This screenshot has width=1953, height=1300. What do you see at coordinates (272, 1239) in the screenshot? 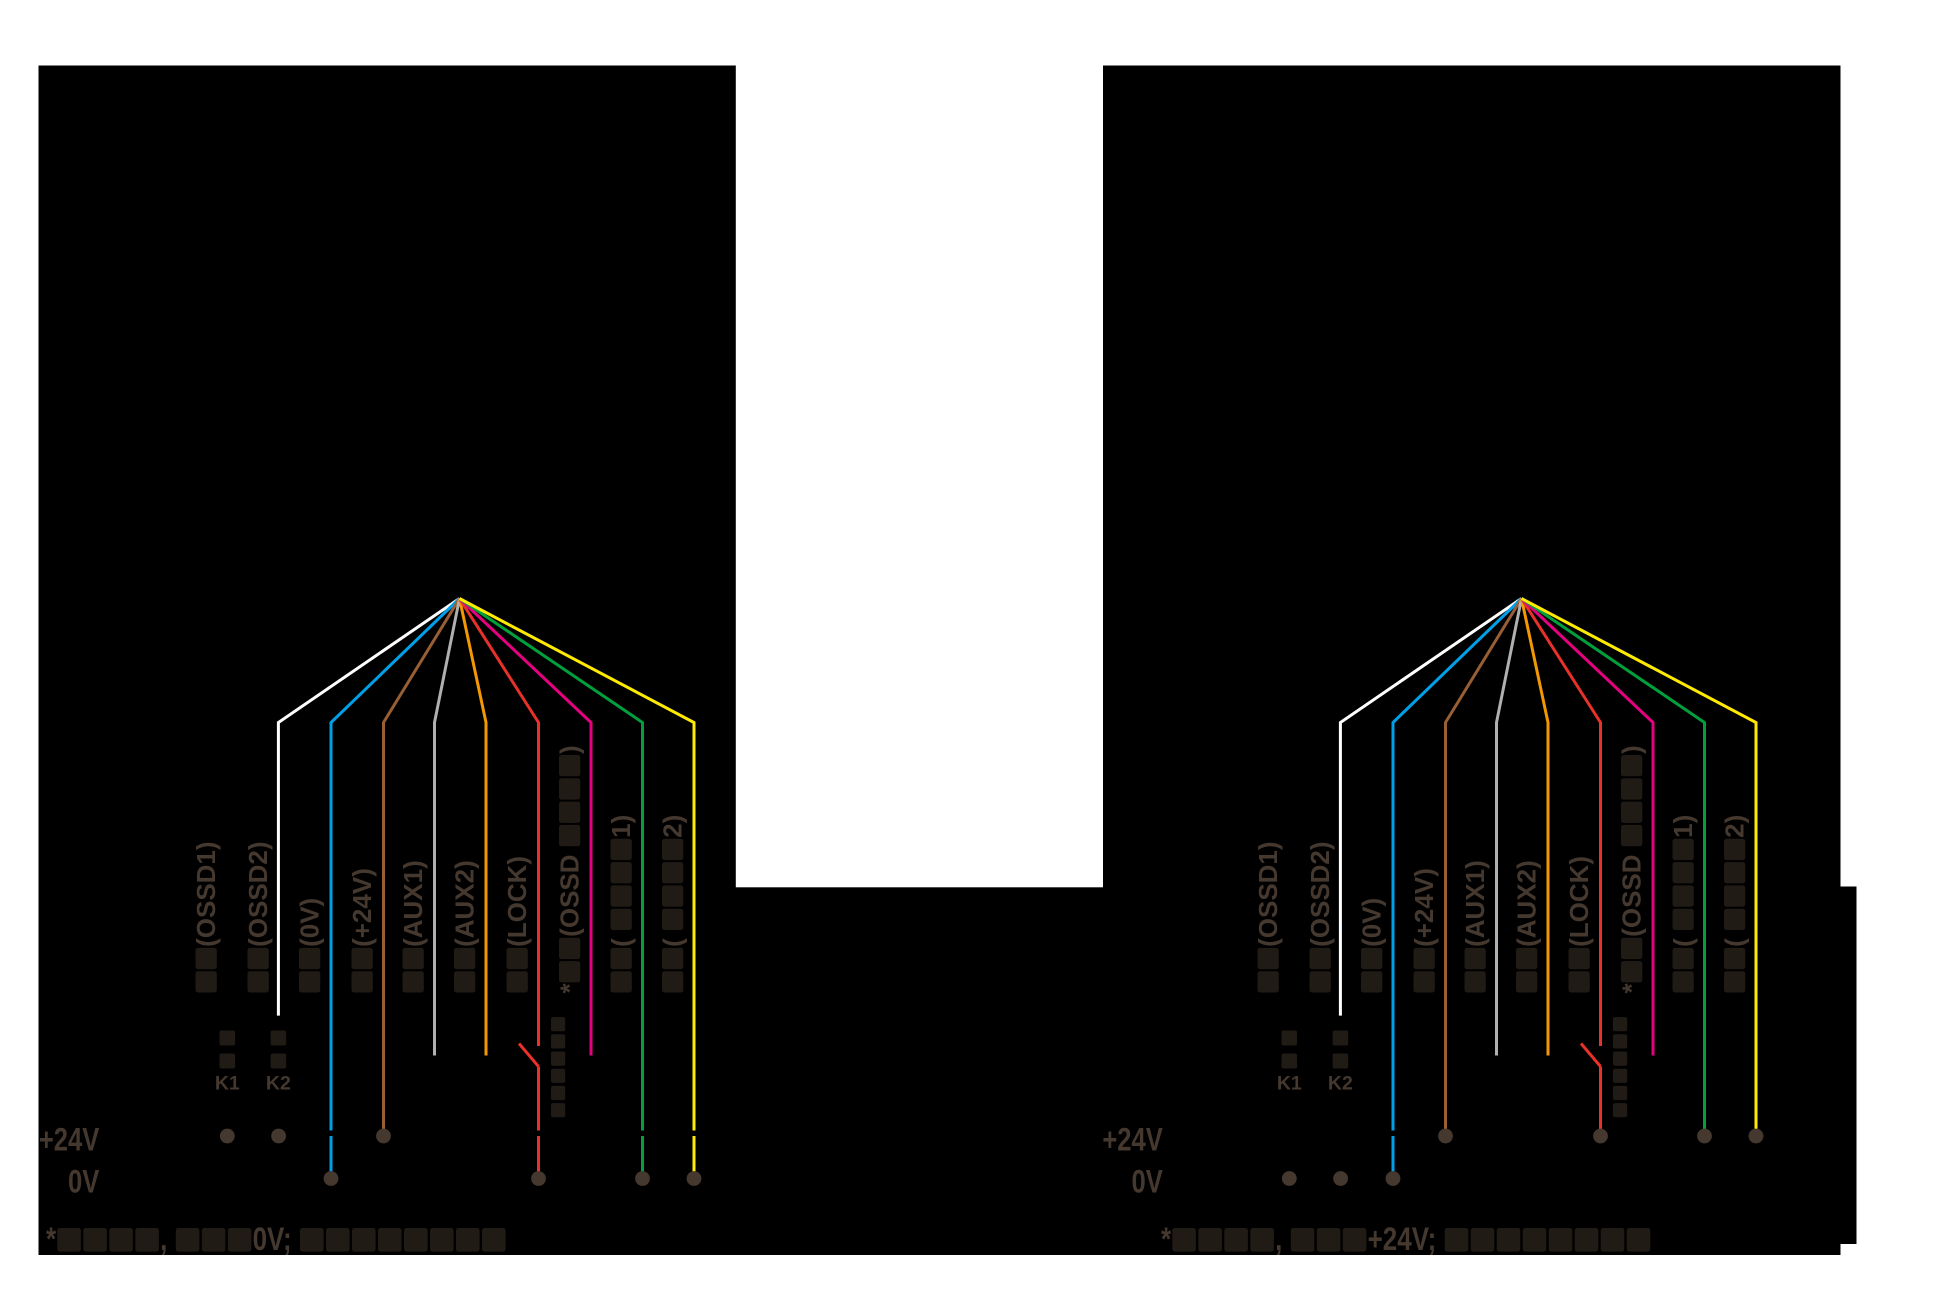
I see `svg-text: 0V;` at bounding box center [272, 1239].